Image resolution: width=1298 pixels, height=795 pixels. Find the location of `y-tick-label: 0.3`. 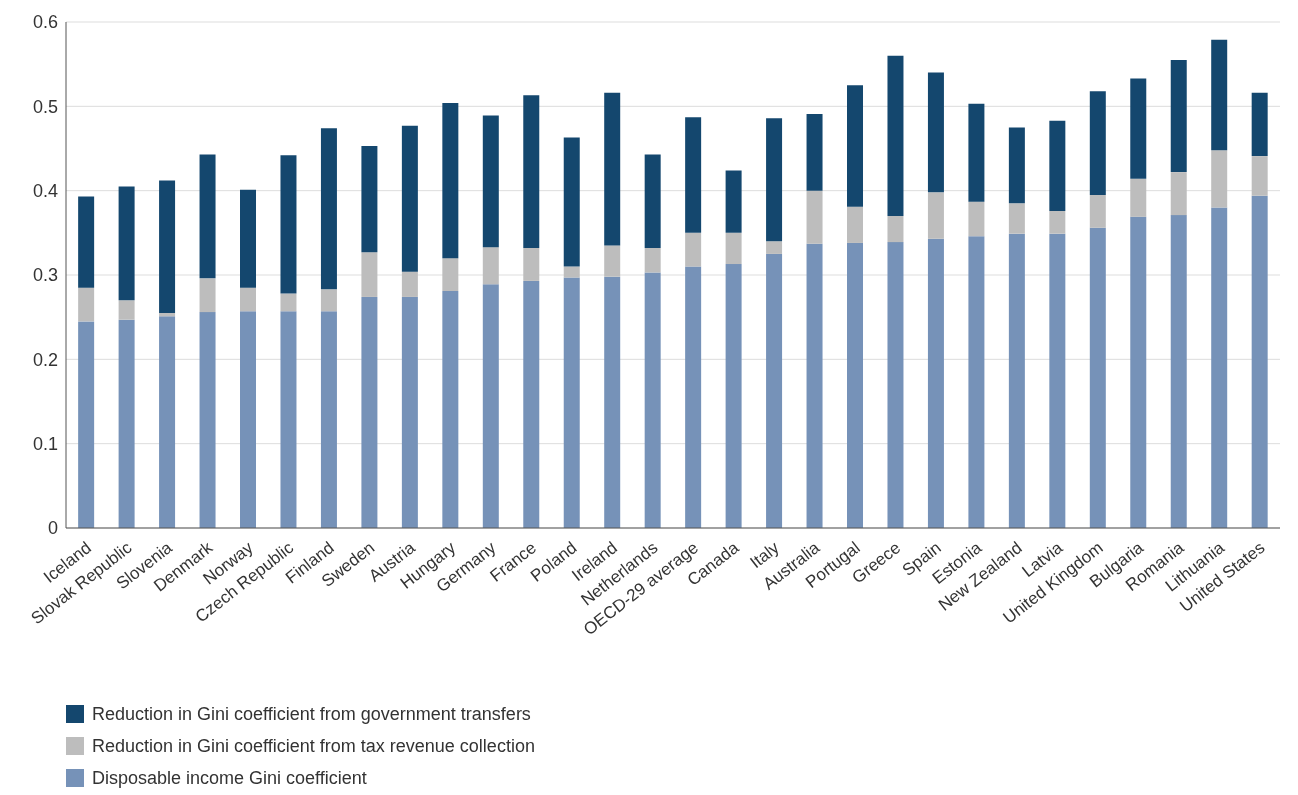

y-tick-label: 0.3 is located at coordinates (45, 275).